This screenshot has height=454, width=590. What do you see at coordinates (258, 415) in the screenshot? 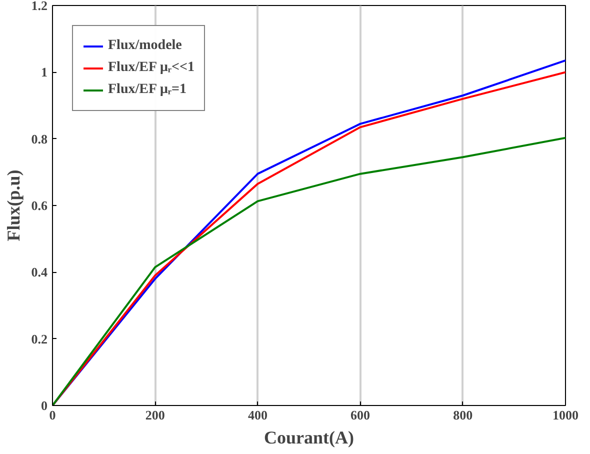
I see `x-tick-label: 400` at bounding box center [258, 415].